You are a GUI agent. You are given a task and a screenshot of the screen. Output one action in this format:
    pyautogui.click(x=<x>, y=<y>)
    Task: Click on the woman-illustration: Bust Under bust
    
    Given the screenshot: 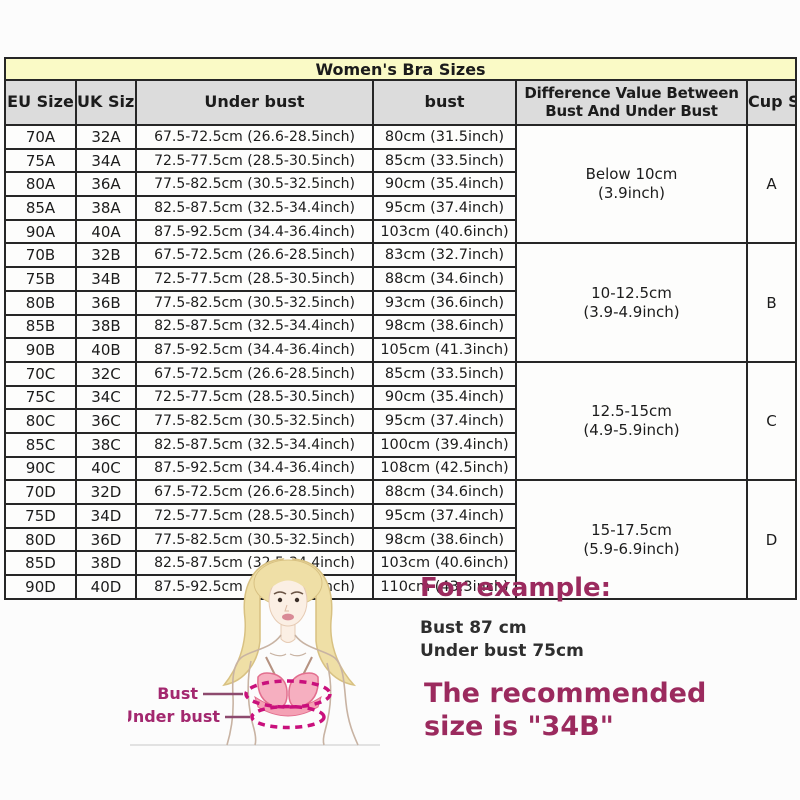 What is the action you would take?
    pyautogui.click(x=254, y=652)
    